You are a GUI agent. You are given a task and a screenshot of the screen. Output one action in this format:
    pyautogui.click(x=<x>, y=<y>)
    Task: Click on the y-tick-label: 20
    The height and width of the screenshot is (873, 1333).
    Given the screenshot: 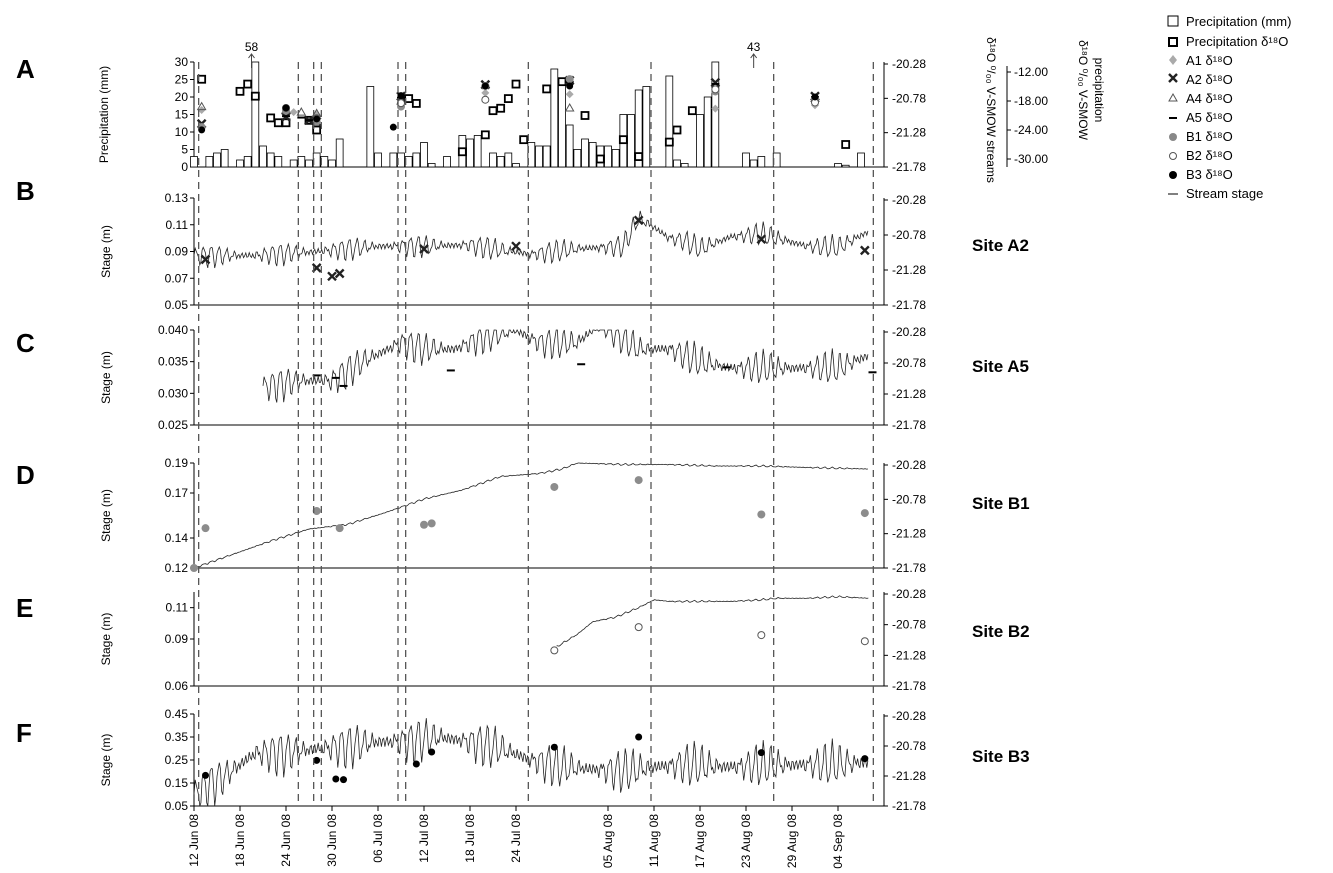 What is the action you would take?
    pyautogui.click(x=182, y=97)
    